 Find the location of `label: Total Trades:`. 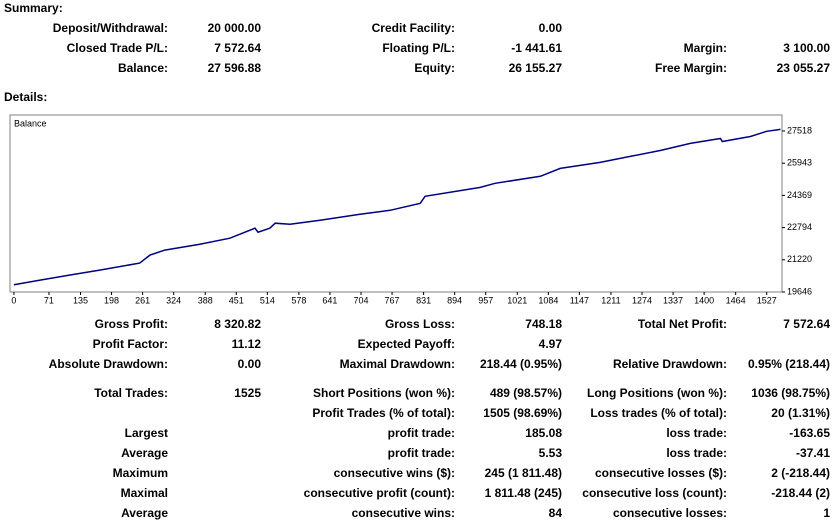

label: Total Trades: is located at coordinates (131, 393).